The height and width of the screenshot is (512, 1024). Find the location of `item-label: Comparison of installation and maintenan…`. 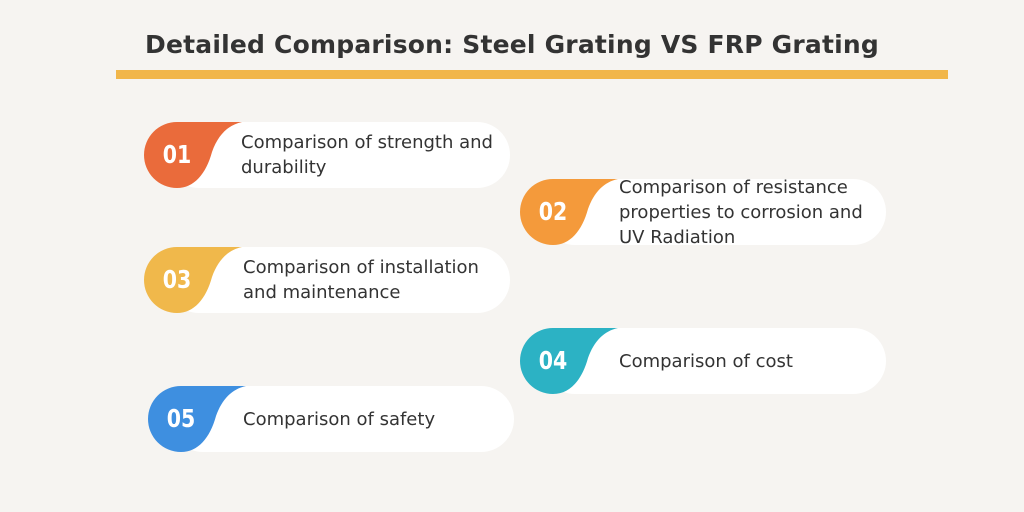

item-label: Comparison of installation and maintenan… is located at coordinates (361, 280).